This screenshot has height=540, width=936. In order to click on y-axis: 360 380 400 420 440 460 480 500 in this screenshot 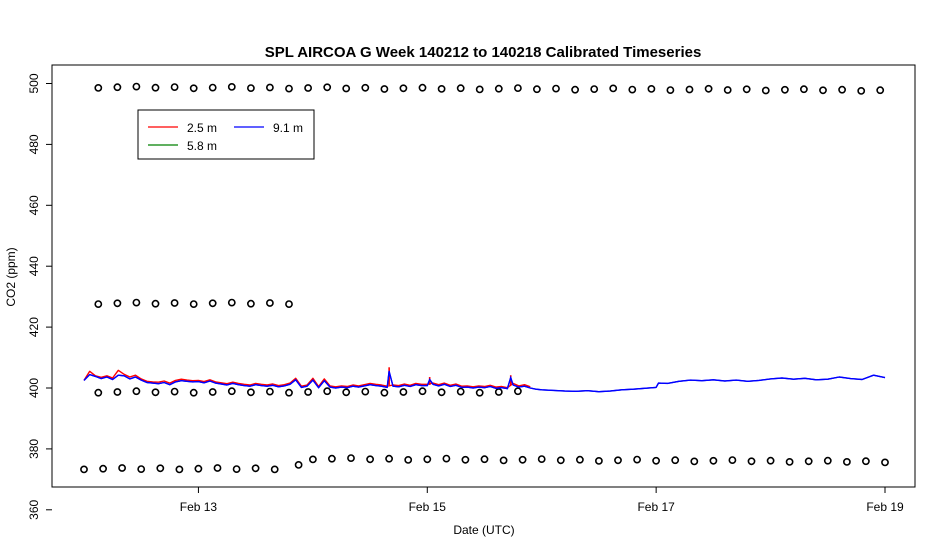, I will do `click(39, 296)`.